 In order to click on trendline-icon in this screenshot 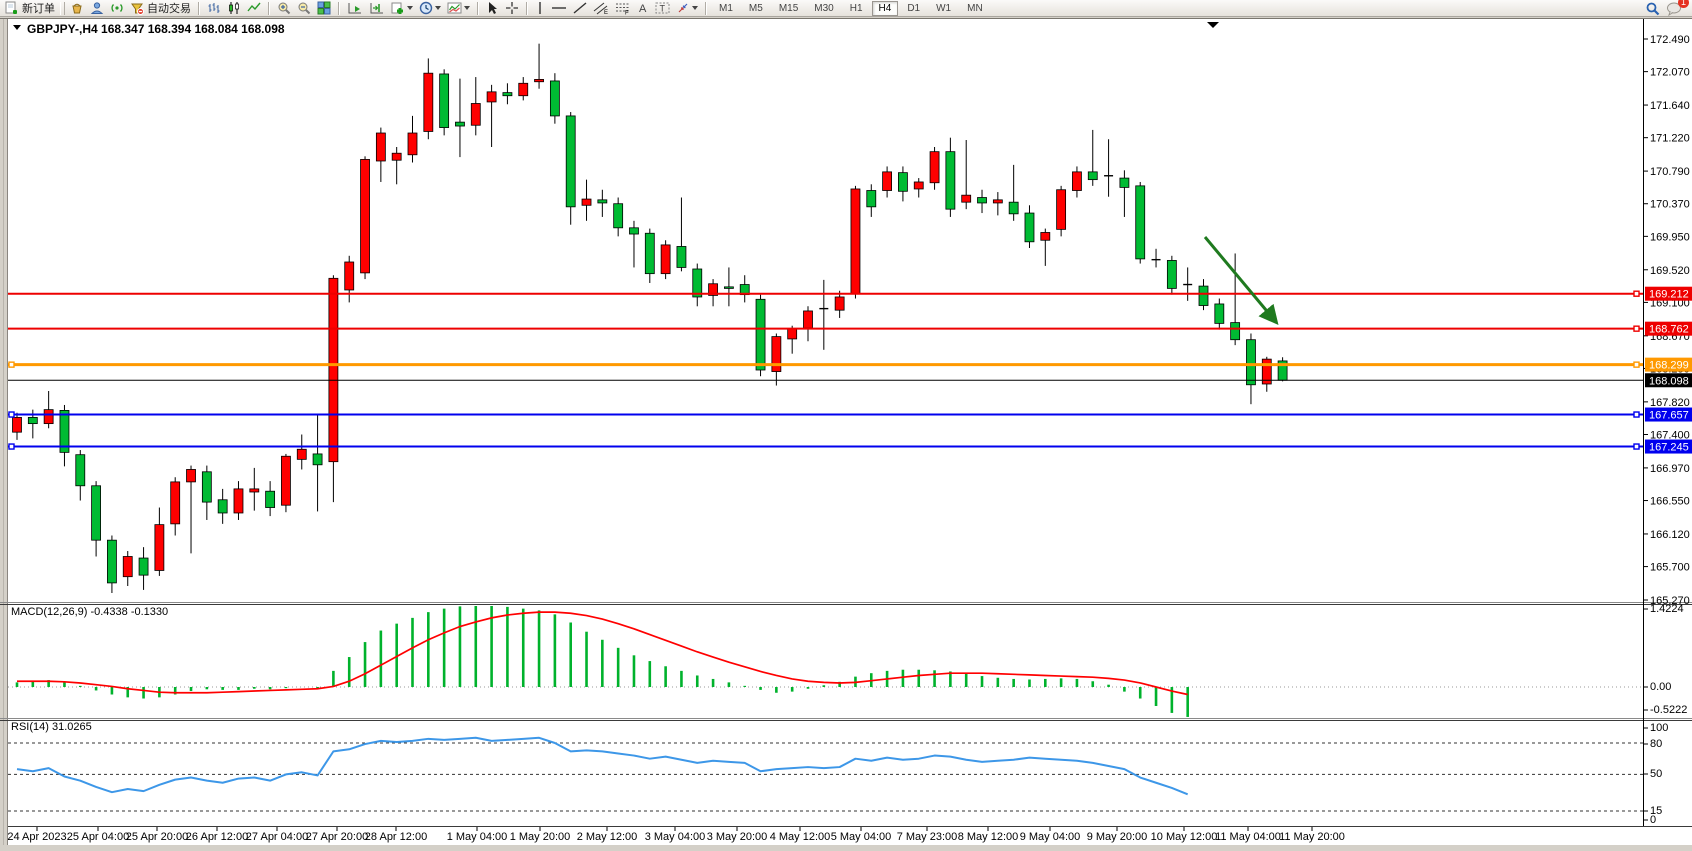, I will do `click(580, 8)`.